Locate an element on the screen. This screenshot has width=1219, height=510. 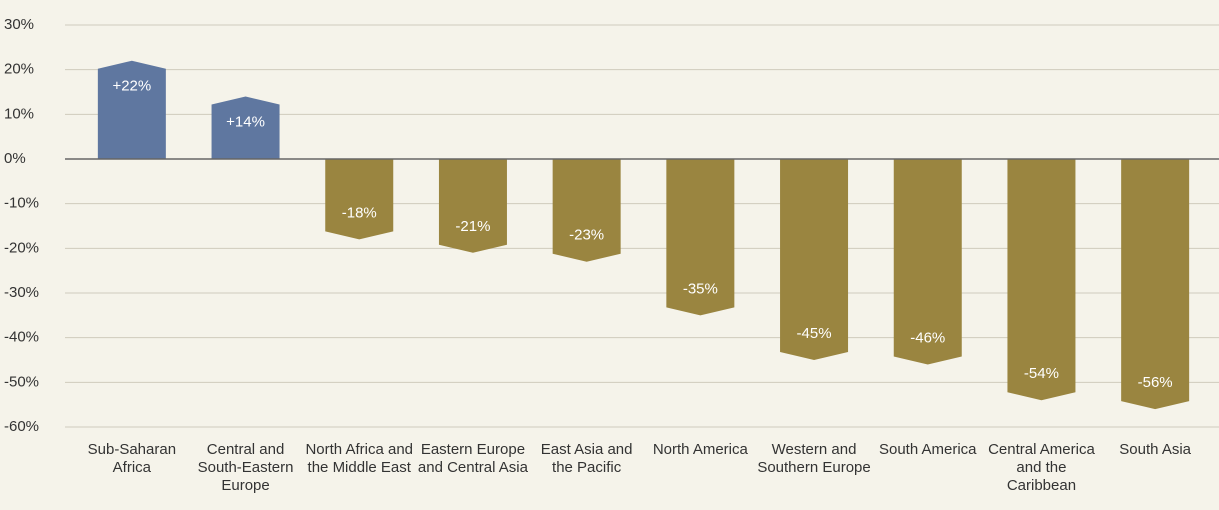
y-tick-label: -10% is located at coordinates (21, 203).